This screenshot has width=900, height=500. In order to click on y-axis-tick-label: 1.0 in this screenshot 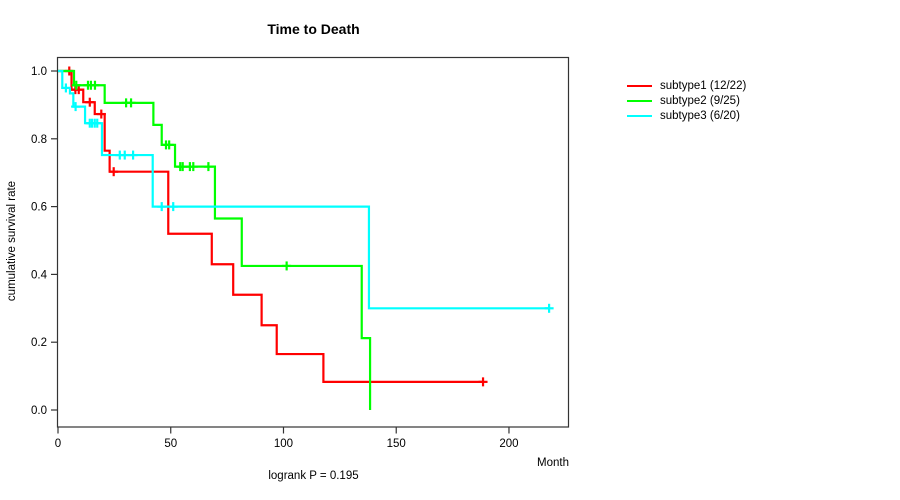, I will do `click(39, 72)`.